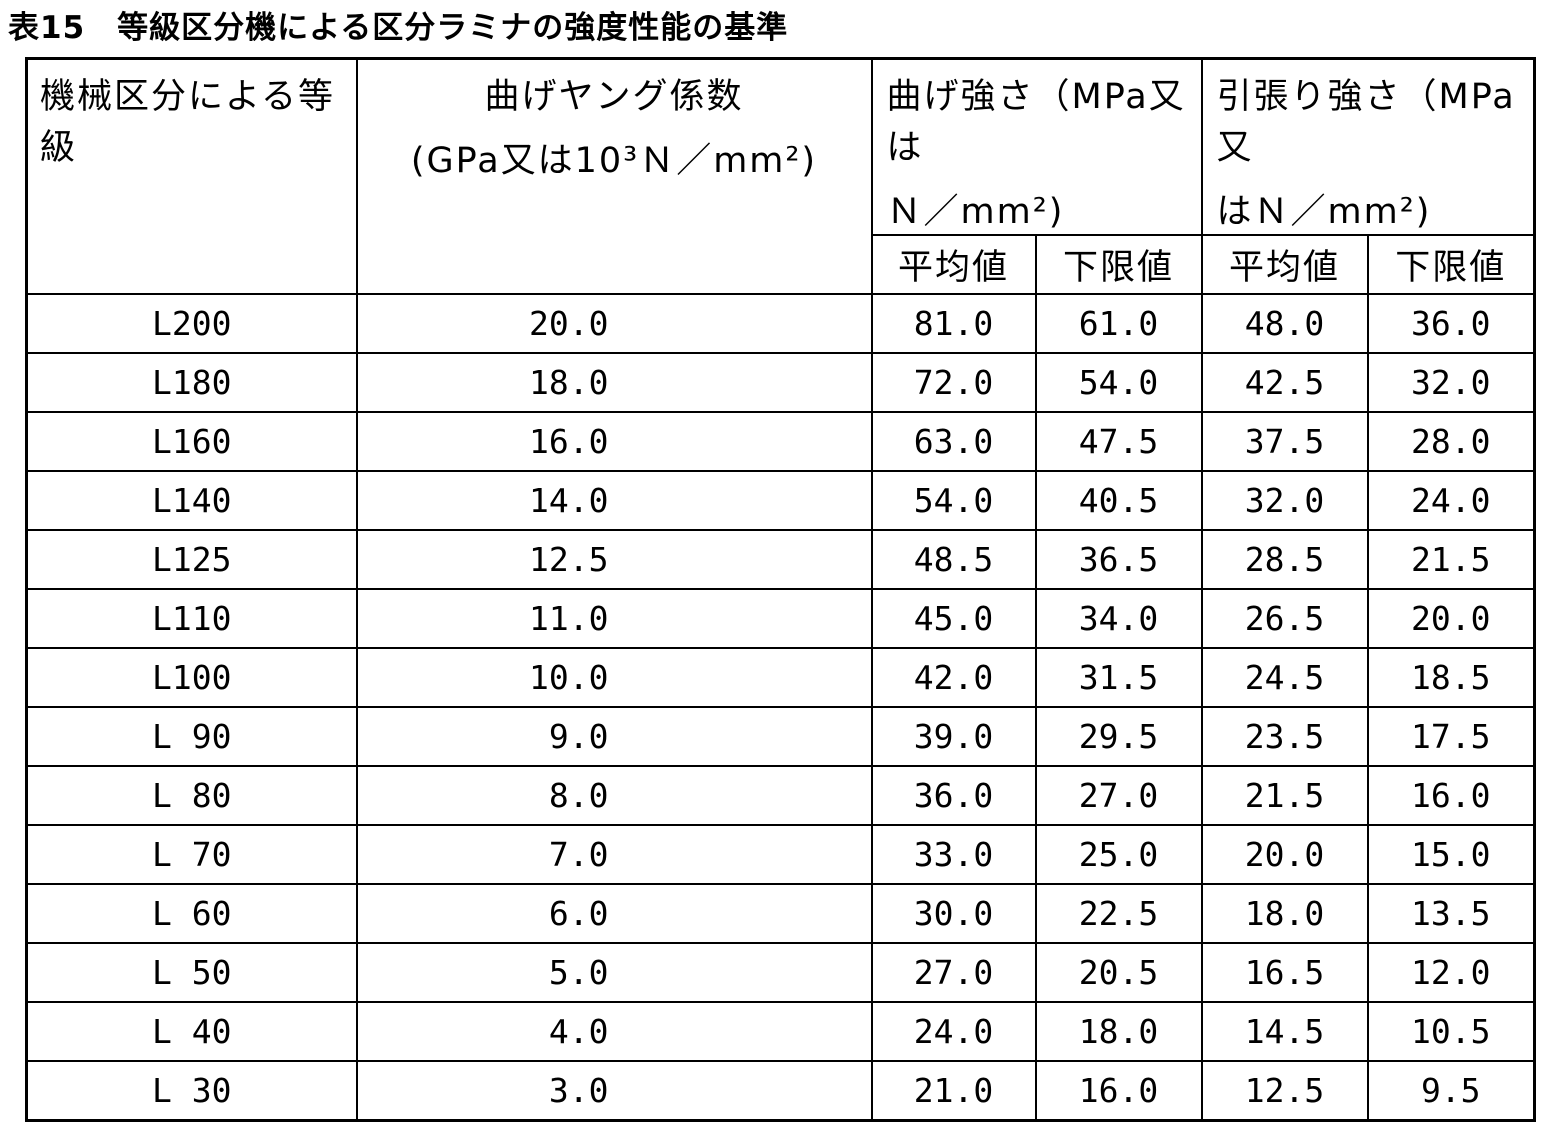  I want to click on bend-lower-cell: 18.0, so click(1118, 1031).